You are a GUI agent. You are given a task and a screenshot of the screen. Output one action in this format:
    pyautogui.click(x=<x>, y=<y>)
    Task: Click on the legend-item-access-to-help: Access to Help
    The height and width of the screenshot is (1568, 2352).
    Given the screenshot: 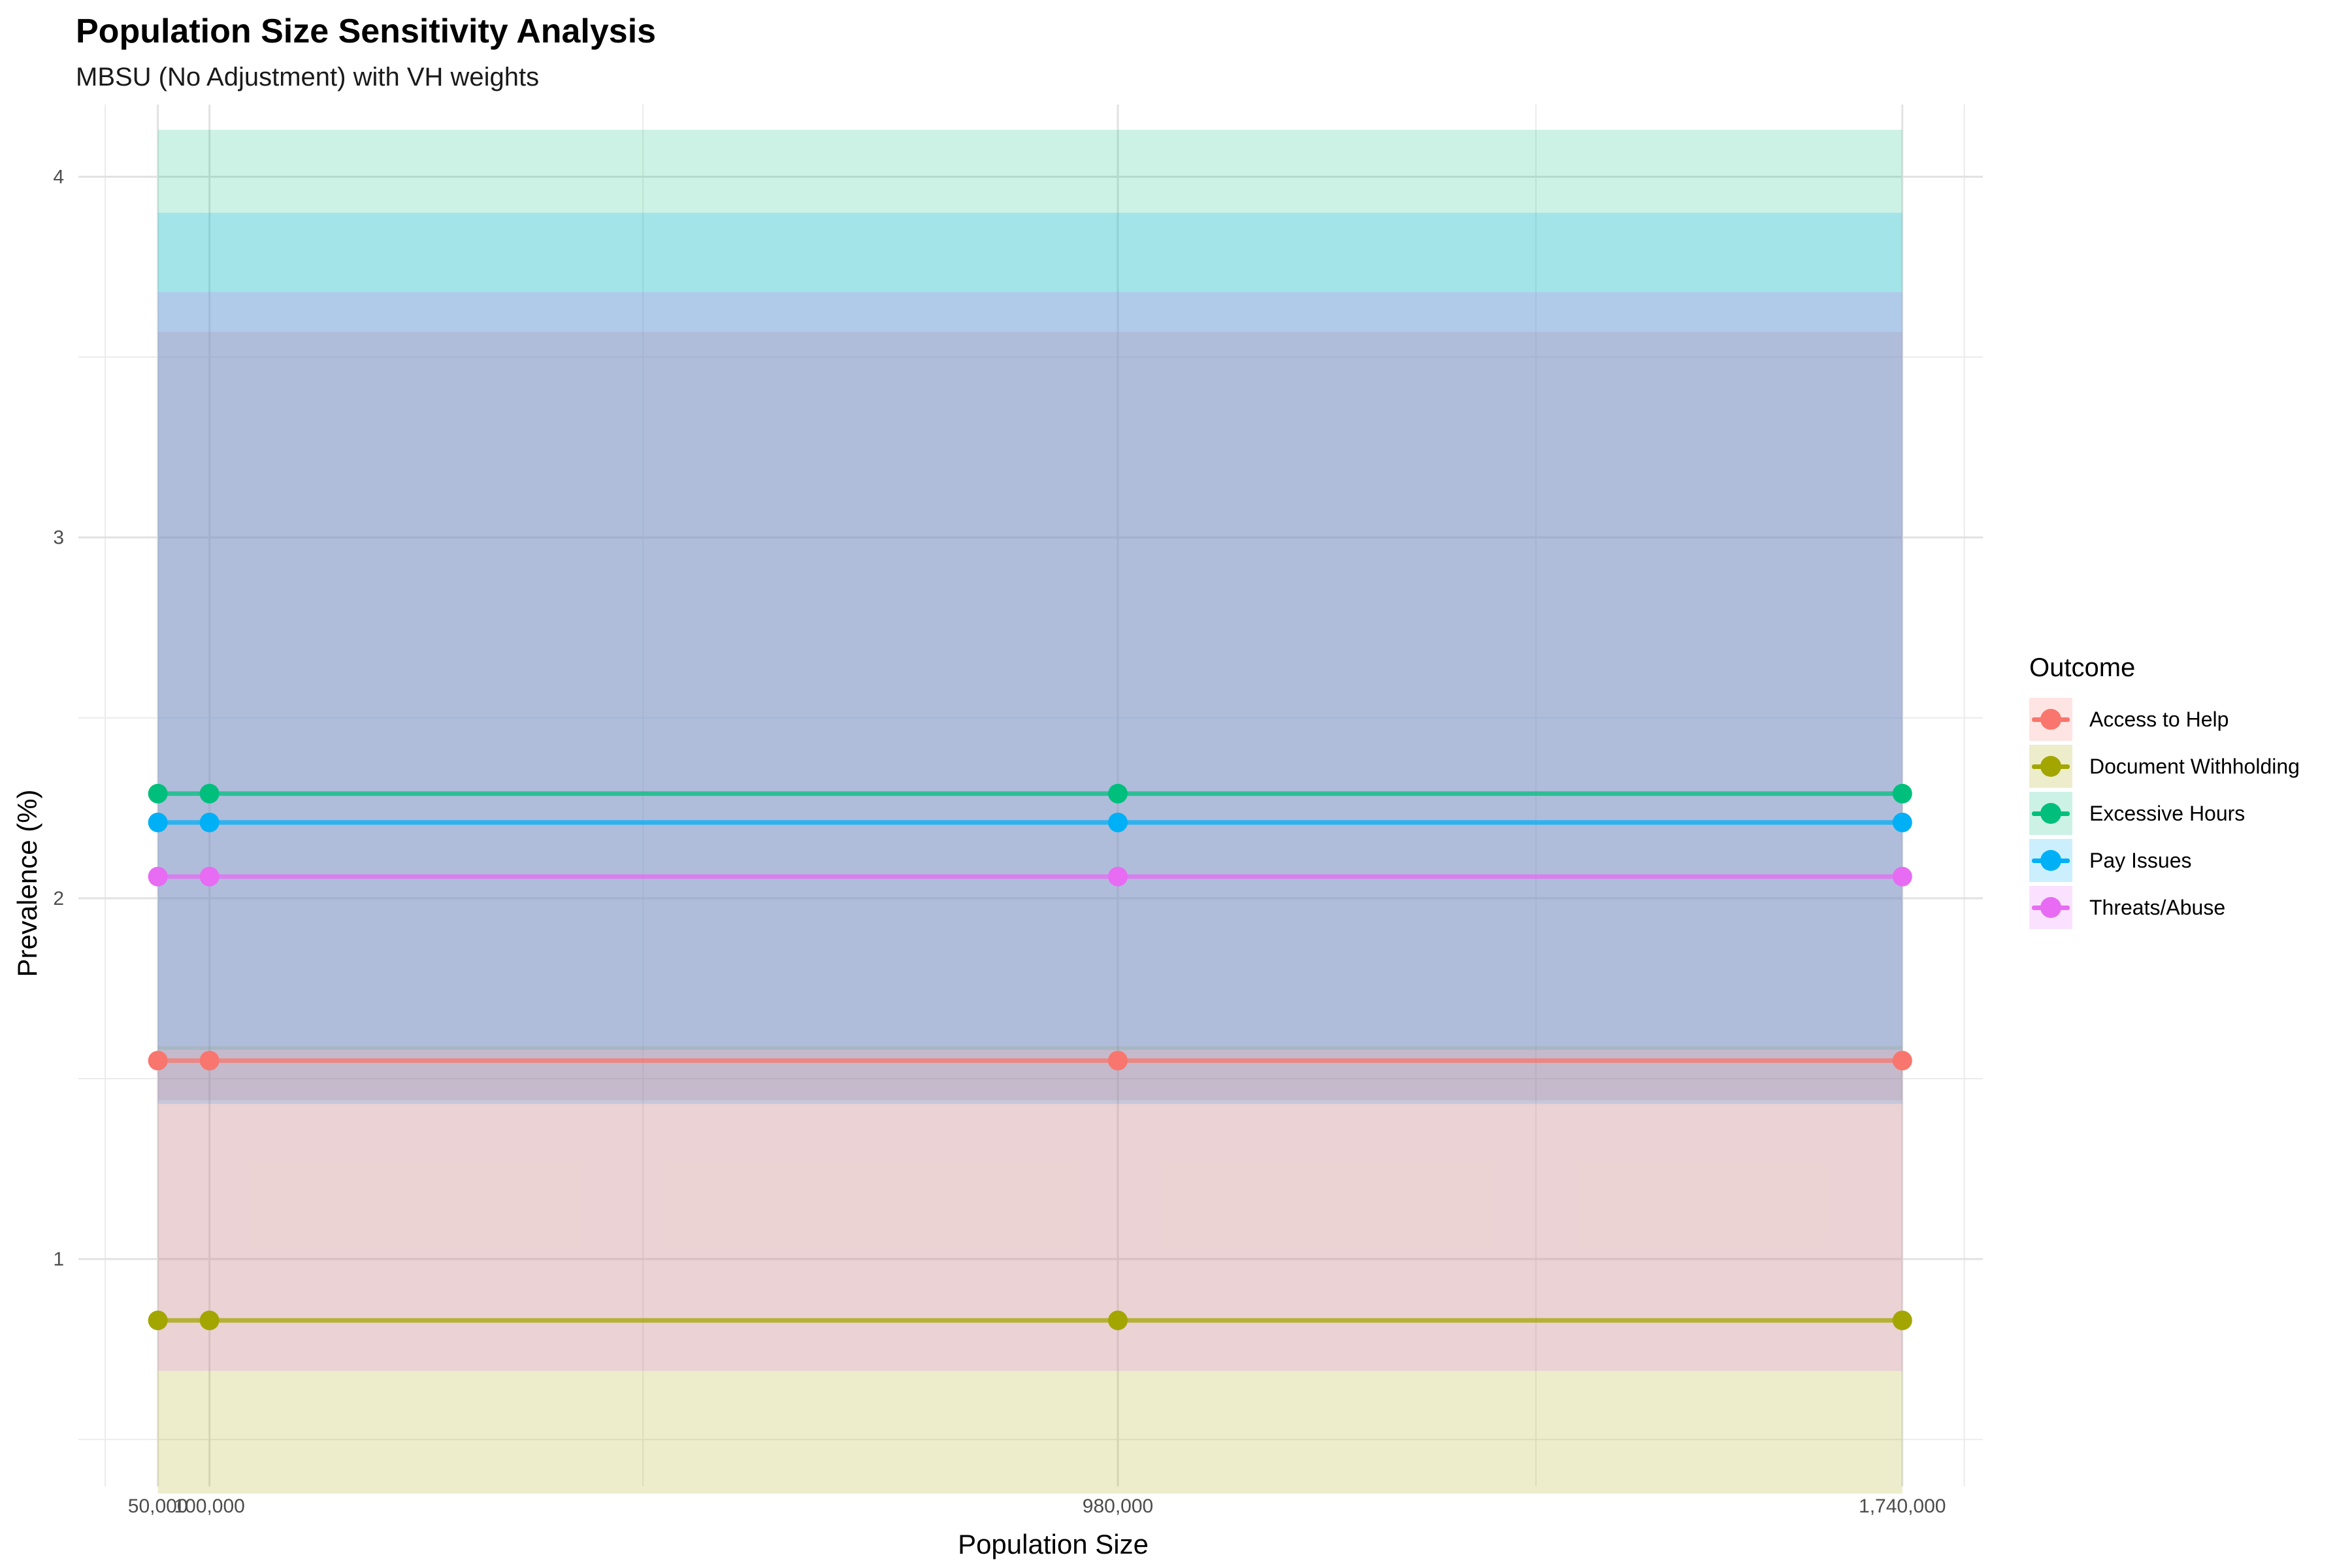 What is the action you would take?
    pyautogui.click(x=2164, y=719)
    